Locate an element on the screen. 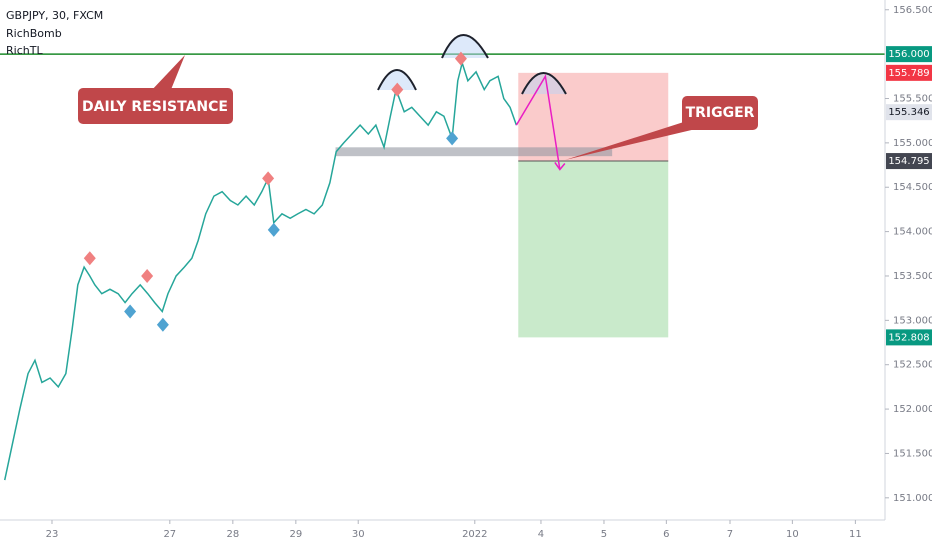 This screenshot has width=932, height=554. x-tick-label: 28 is located at coordinates (232, 534).